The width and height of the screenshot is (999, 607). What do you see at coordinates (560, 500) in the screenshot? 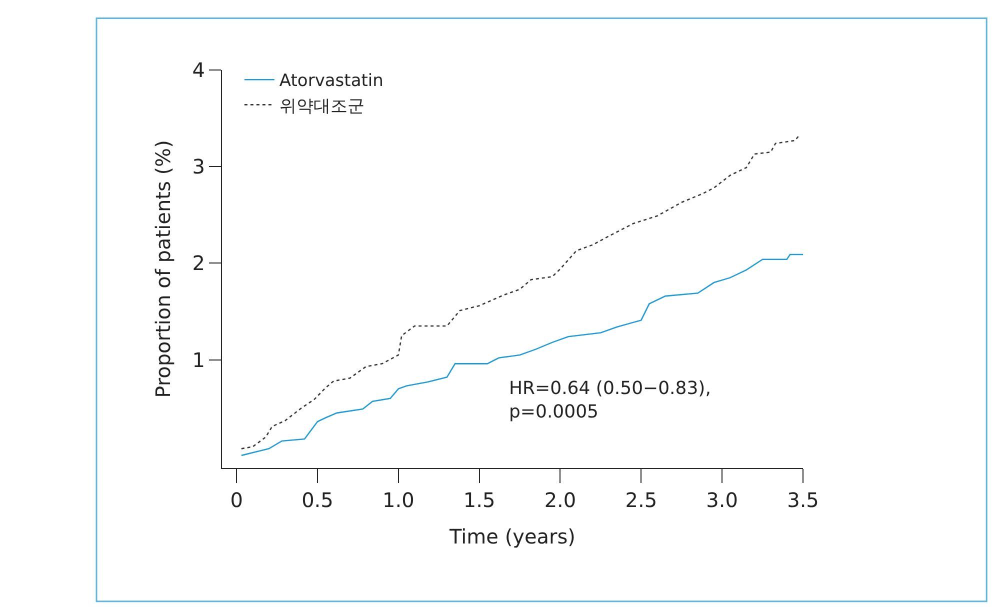
I see `x-tick-label: 2.0` at bounding box center [560, 500].